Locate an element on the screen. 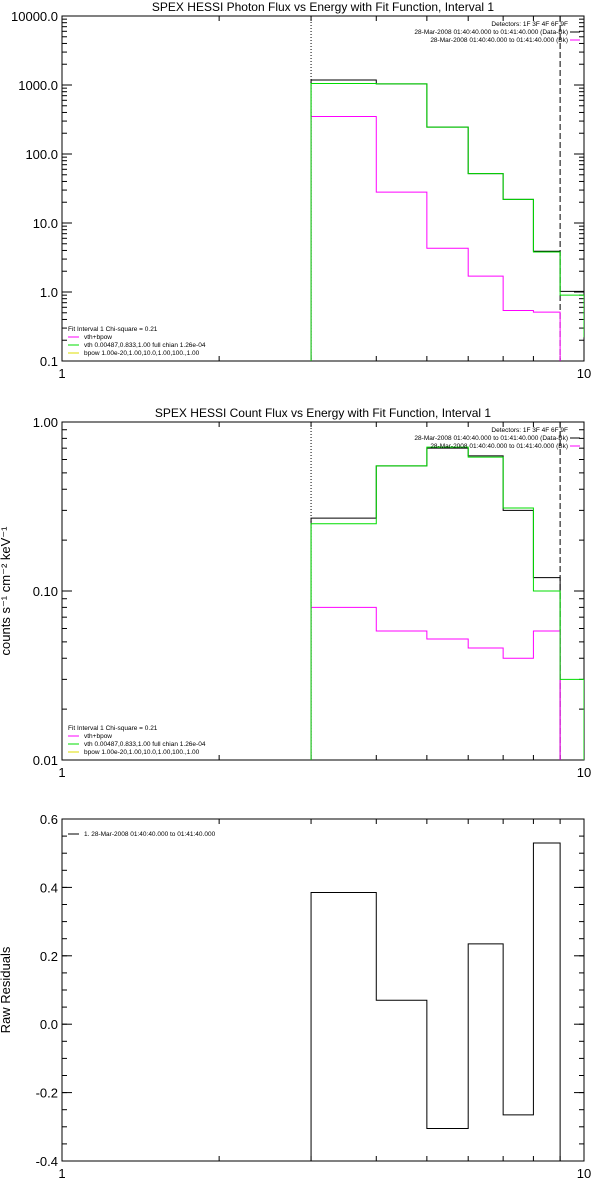 This screenshot has height=1200, width=600. y-tick-label: 0.4 is located at coordinates (49, 887).